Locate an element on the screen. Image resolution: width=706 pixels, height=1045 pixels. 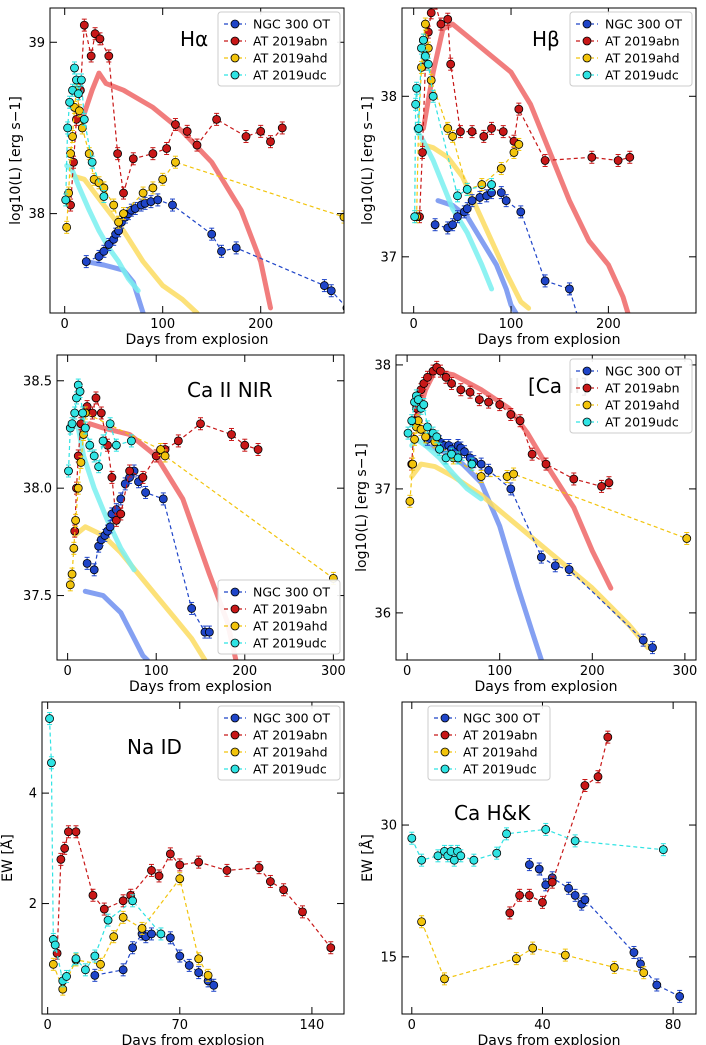
series-ngc-300-ot is located at coordinates (148, 551).